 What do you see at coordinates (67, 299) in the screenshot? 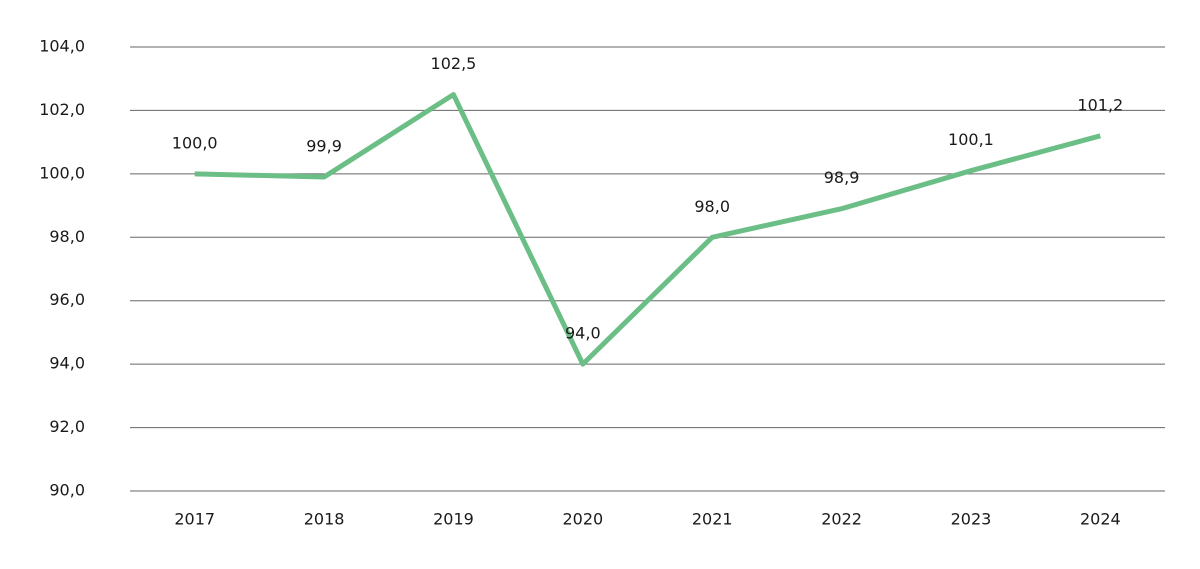
I see `y-tick-label: 96,0` at bounding box center [67, 299].